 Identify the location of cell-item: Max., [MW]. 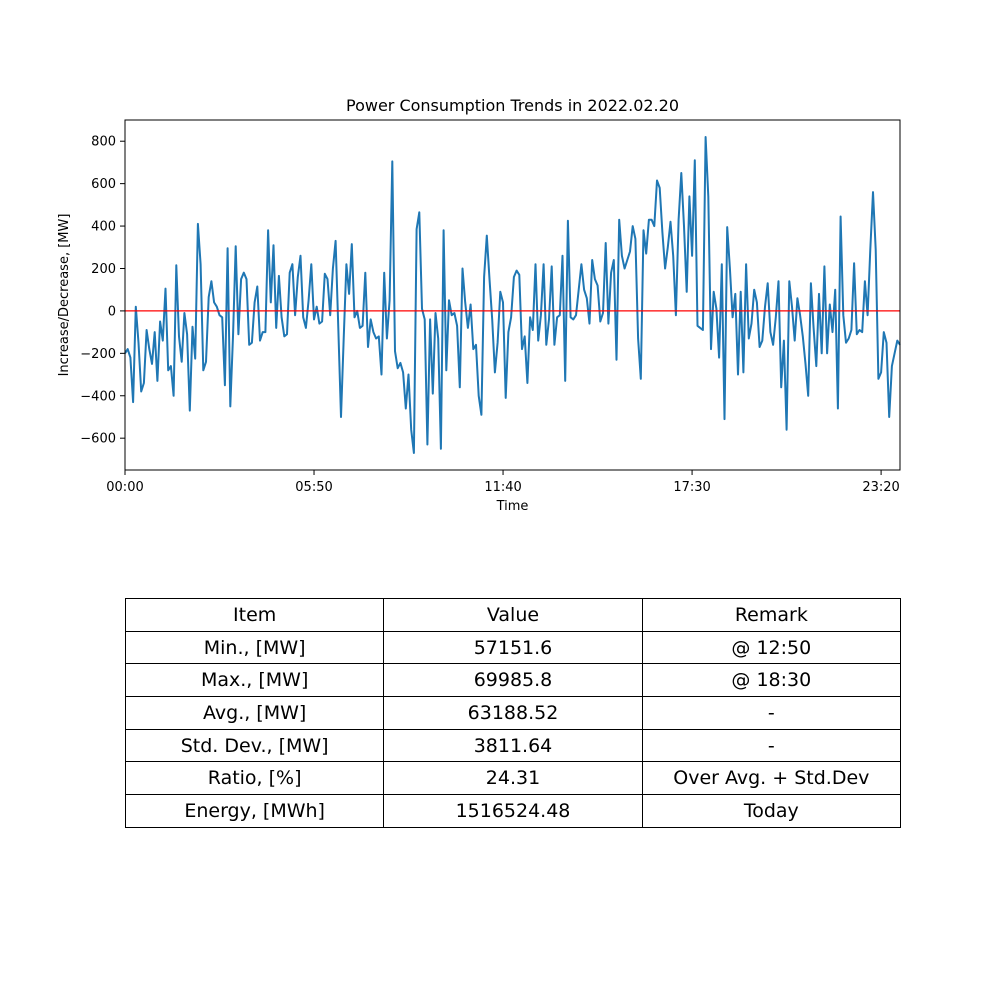
(254, 680).